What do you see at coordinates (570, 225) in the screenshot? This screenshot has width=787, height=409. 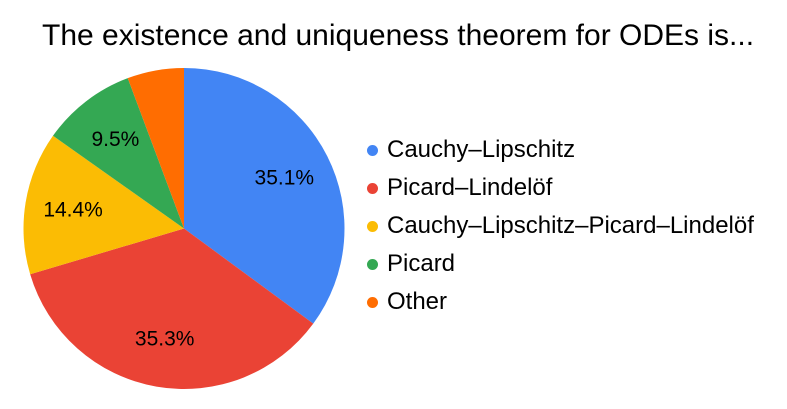 I see `legend-item-label: Cauchy–Lipschitz–Picard–Lindelöf` at bounding box center [570, 225].